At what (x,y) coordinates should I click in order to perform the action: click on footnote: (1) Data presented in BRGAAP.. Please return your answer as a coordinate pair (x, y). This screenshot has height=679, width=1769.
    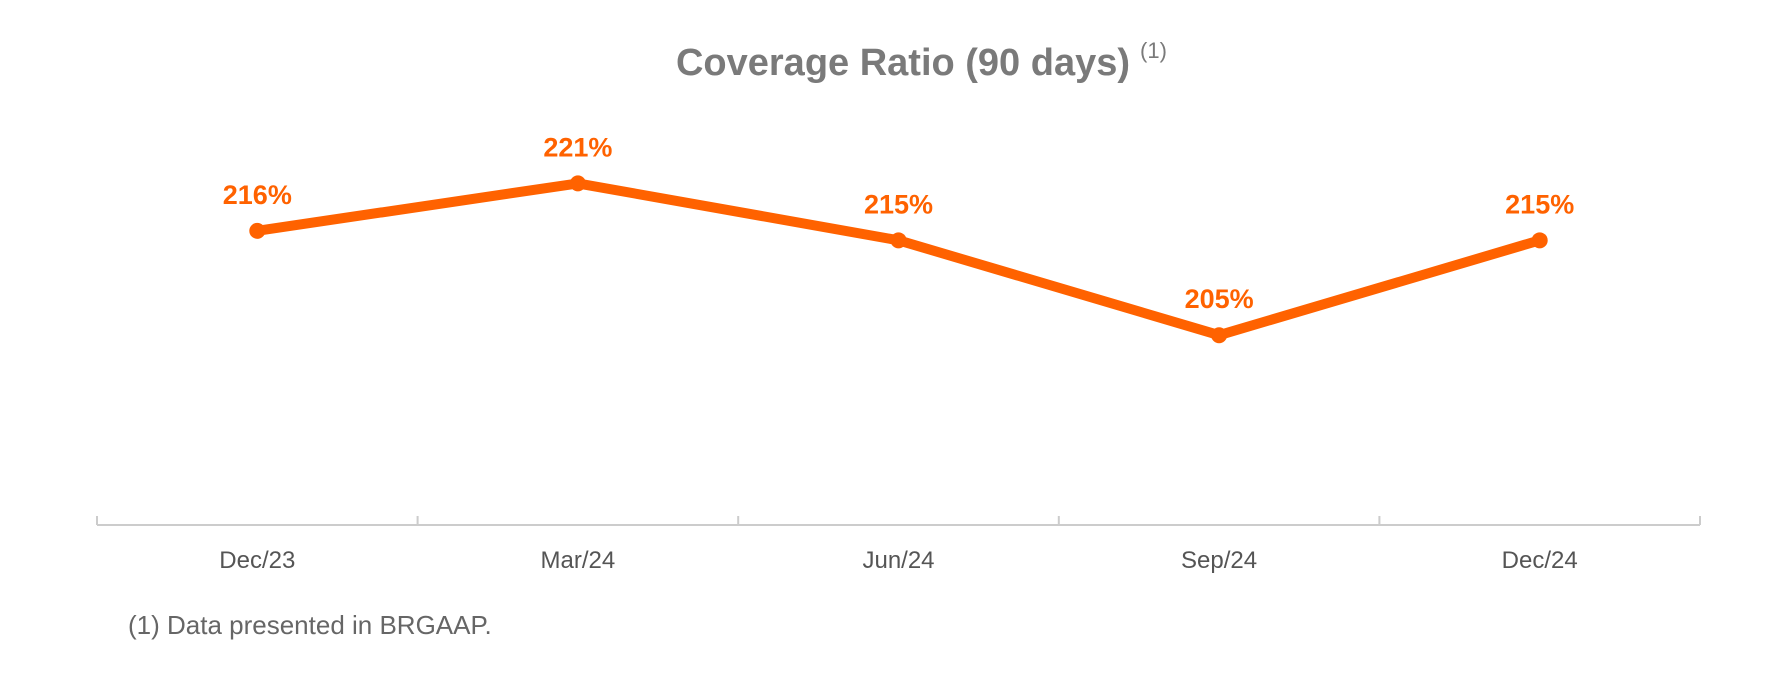
    Looking at the image, I should click on (310, 625).